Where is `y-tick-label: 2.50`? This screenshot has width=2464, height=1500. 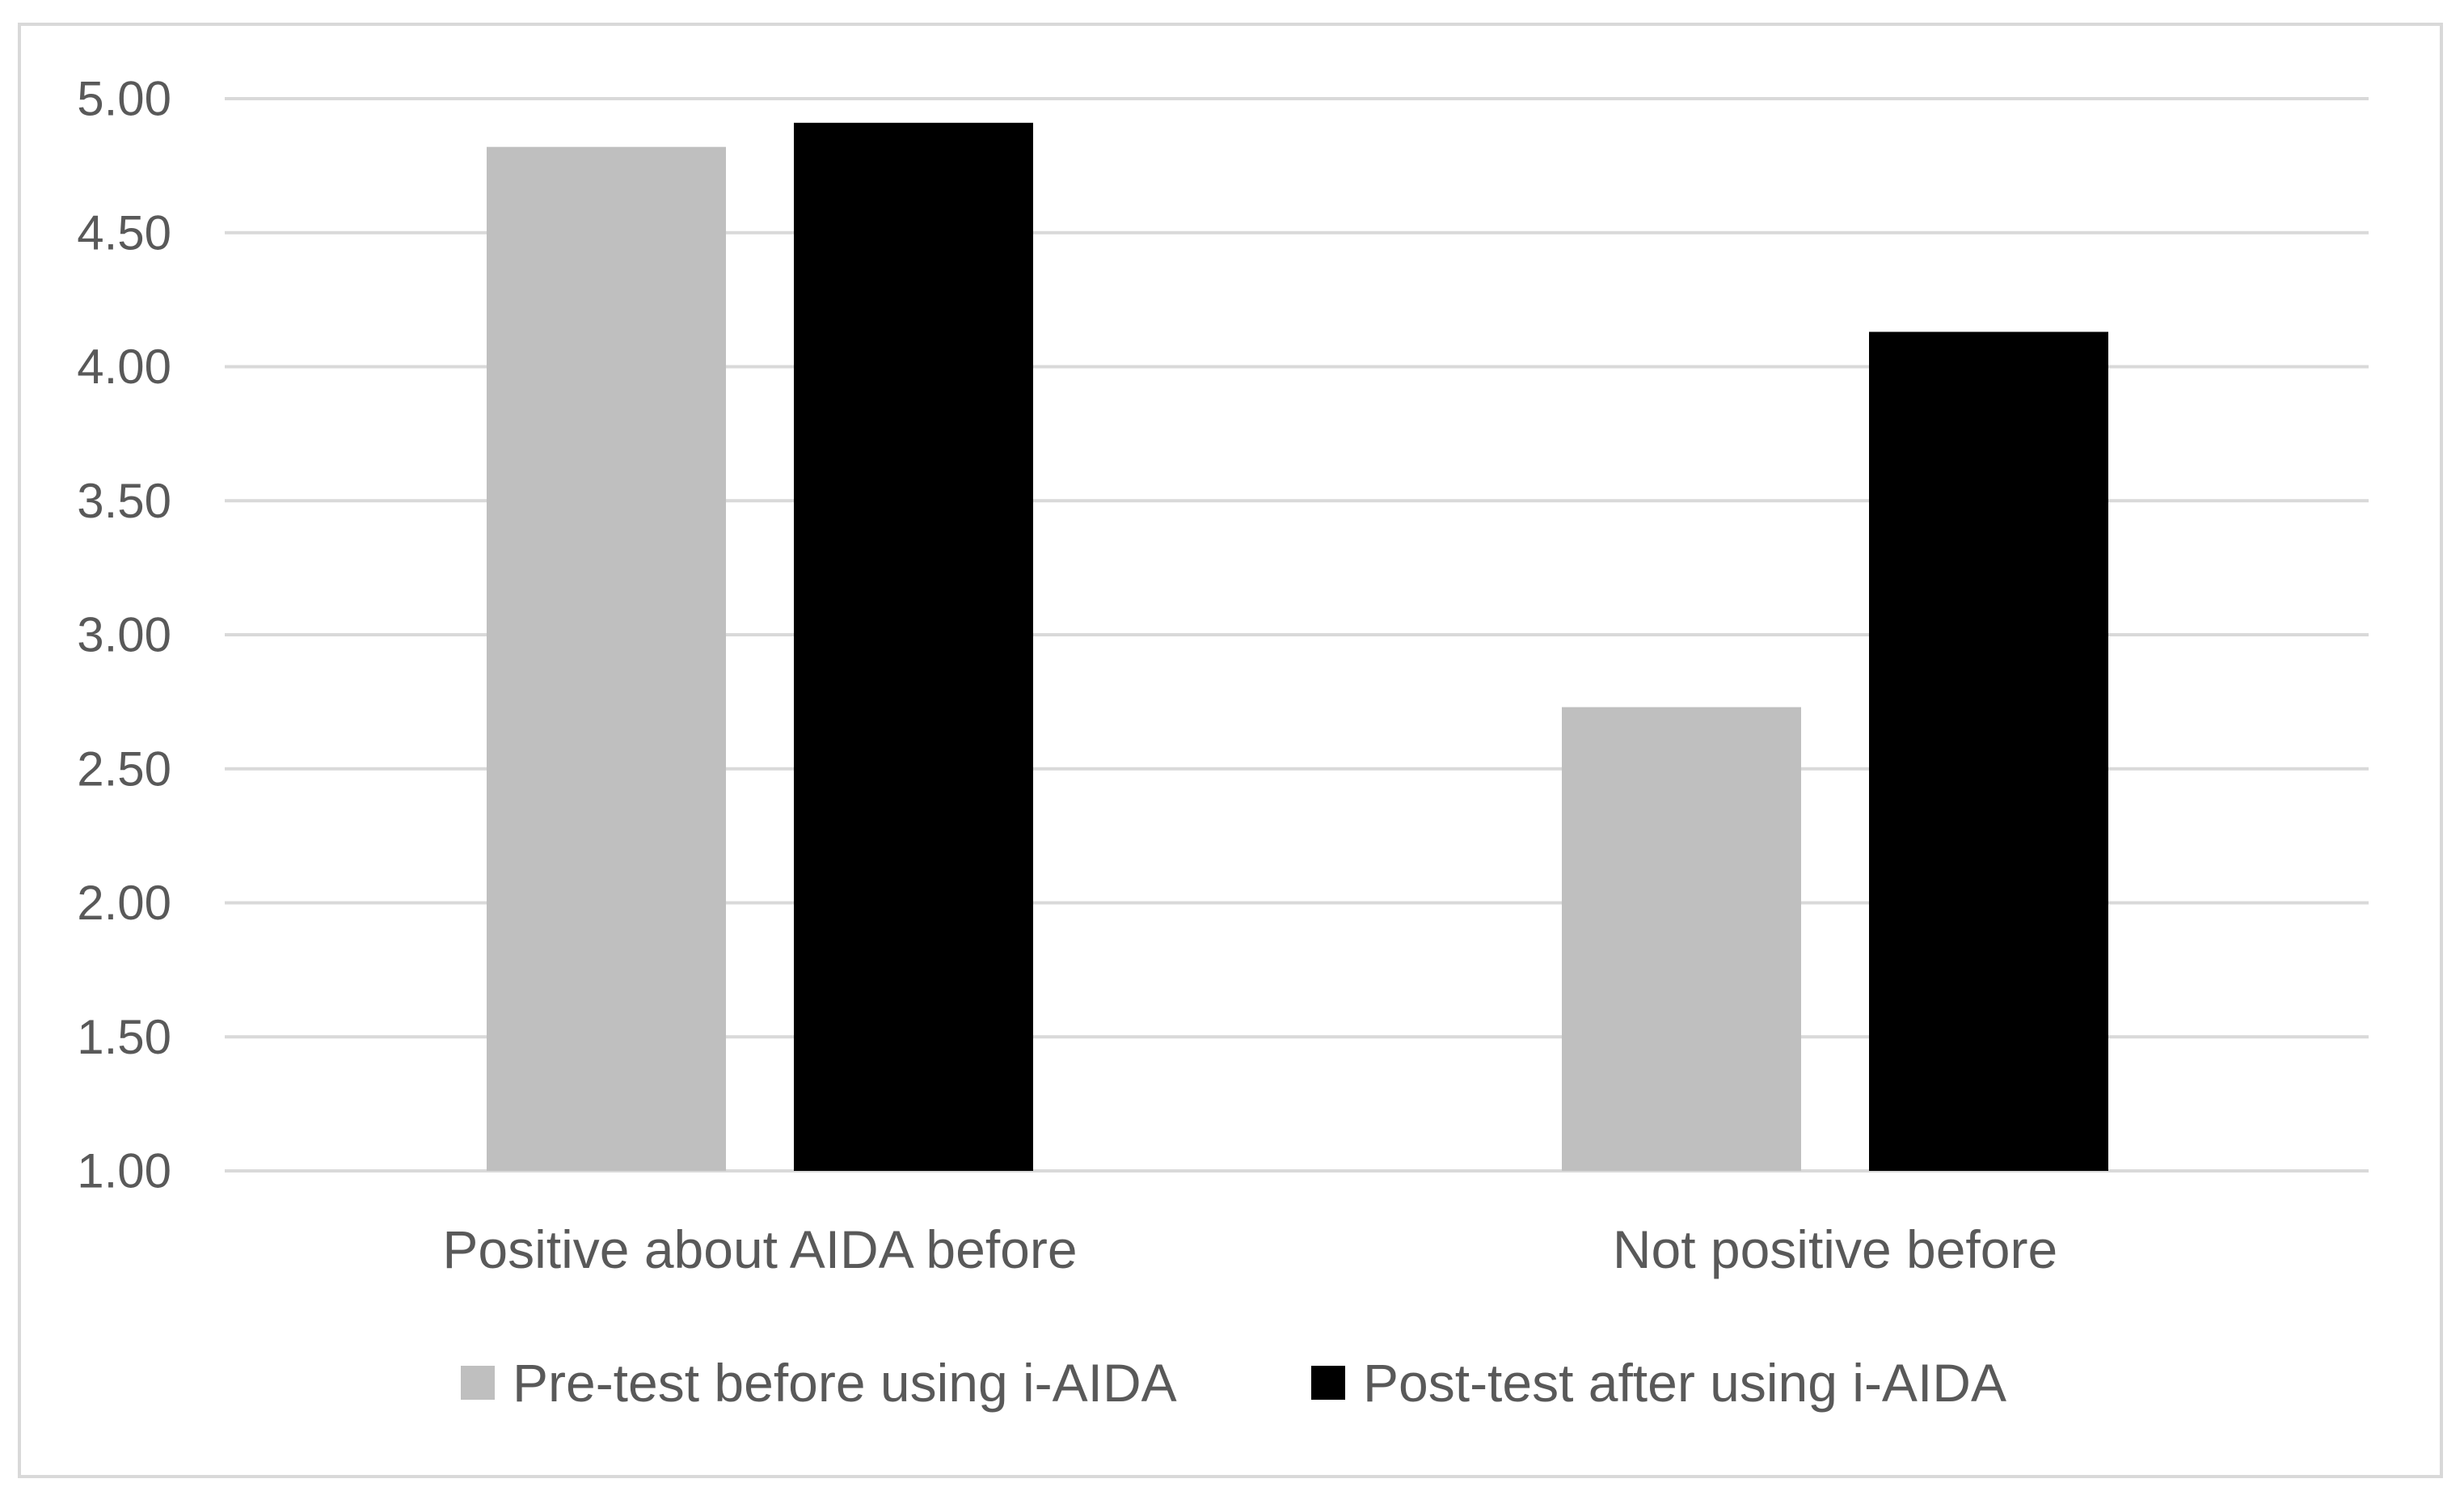 y-tick-label: 2.50 is located at coordinates (124, 769).